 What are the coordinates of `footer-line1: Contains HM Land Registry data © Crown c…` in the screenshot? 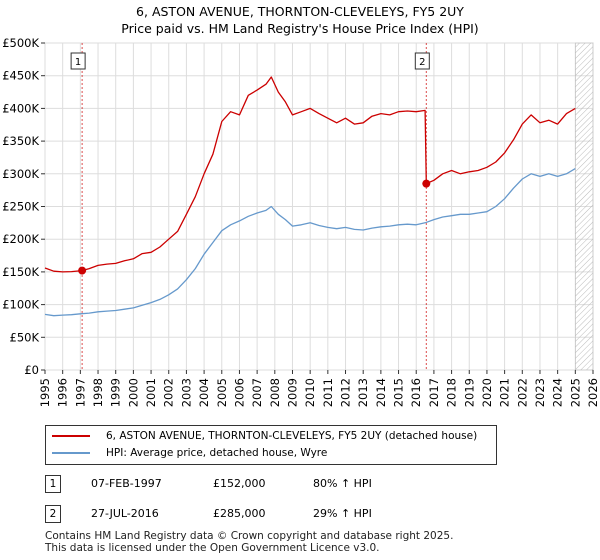 It's located at (249, 536).